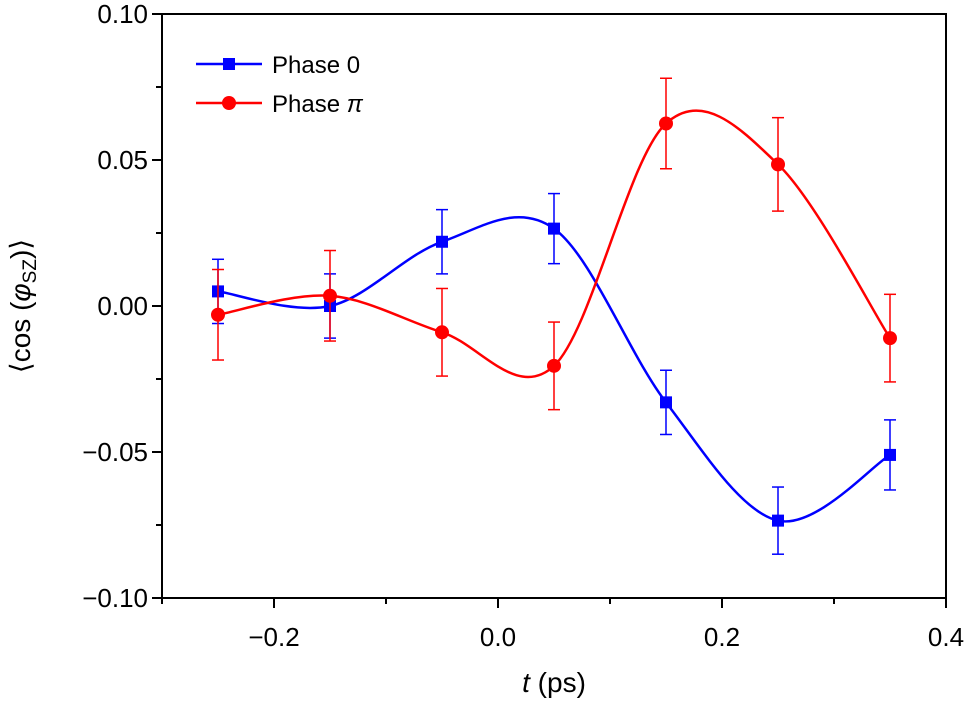 Image resolution: width=970 pixels, height=701 pixels. I want to click on y-tick-label: −0.10, so click(115, 598).